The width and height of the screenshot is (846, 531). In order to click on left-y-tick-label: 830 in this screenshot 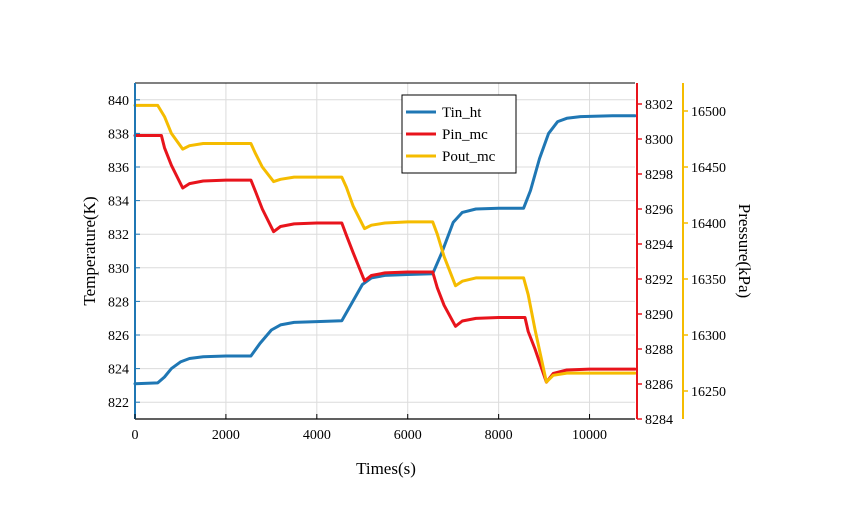, I will do `click(118, 269)`.